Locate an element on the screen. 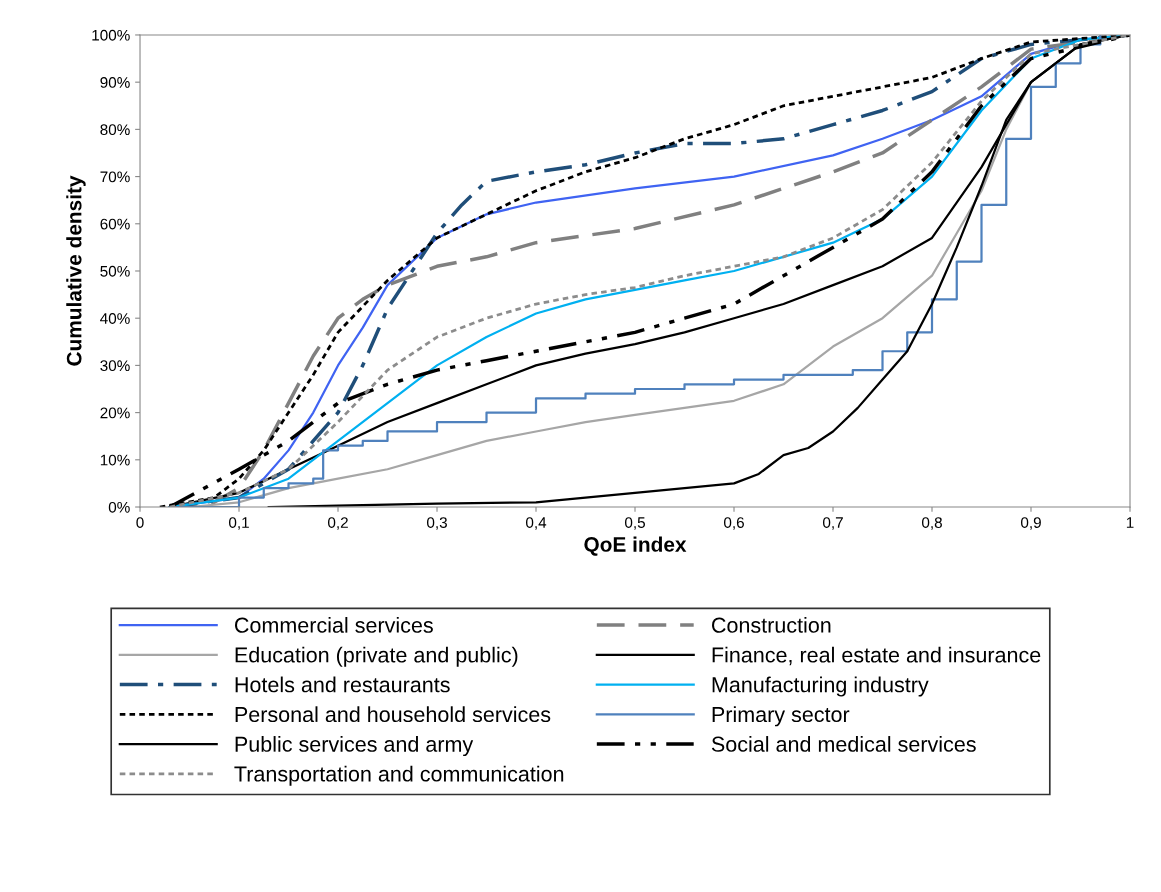 Image resolution: width=1161 pixels, height=892 pixels. y-tick-label: 20% is located at coordinates (115, 413).